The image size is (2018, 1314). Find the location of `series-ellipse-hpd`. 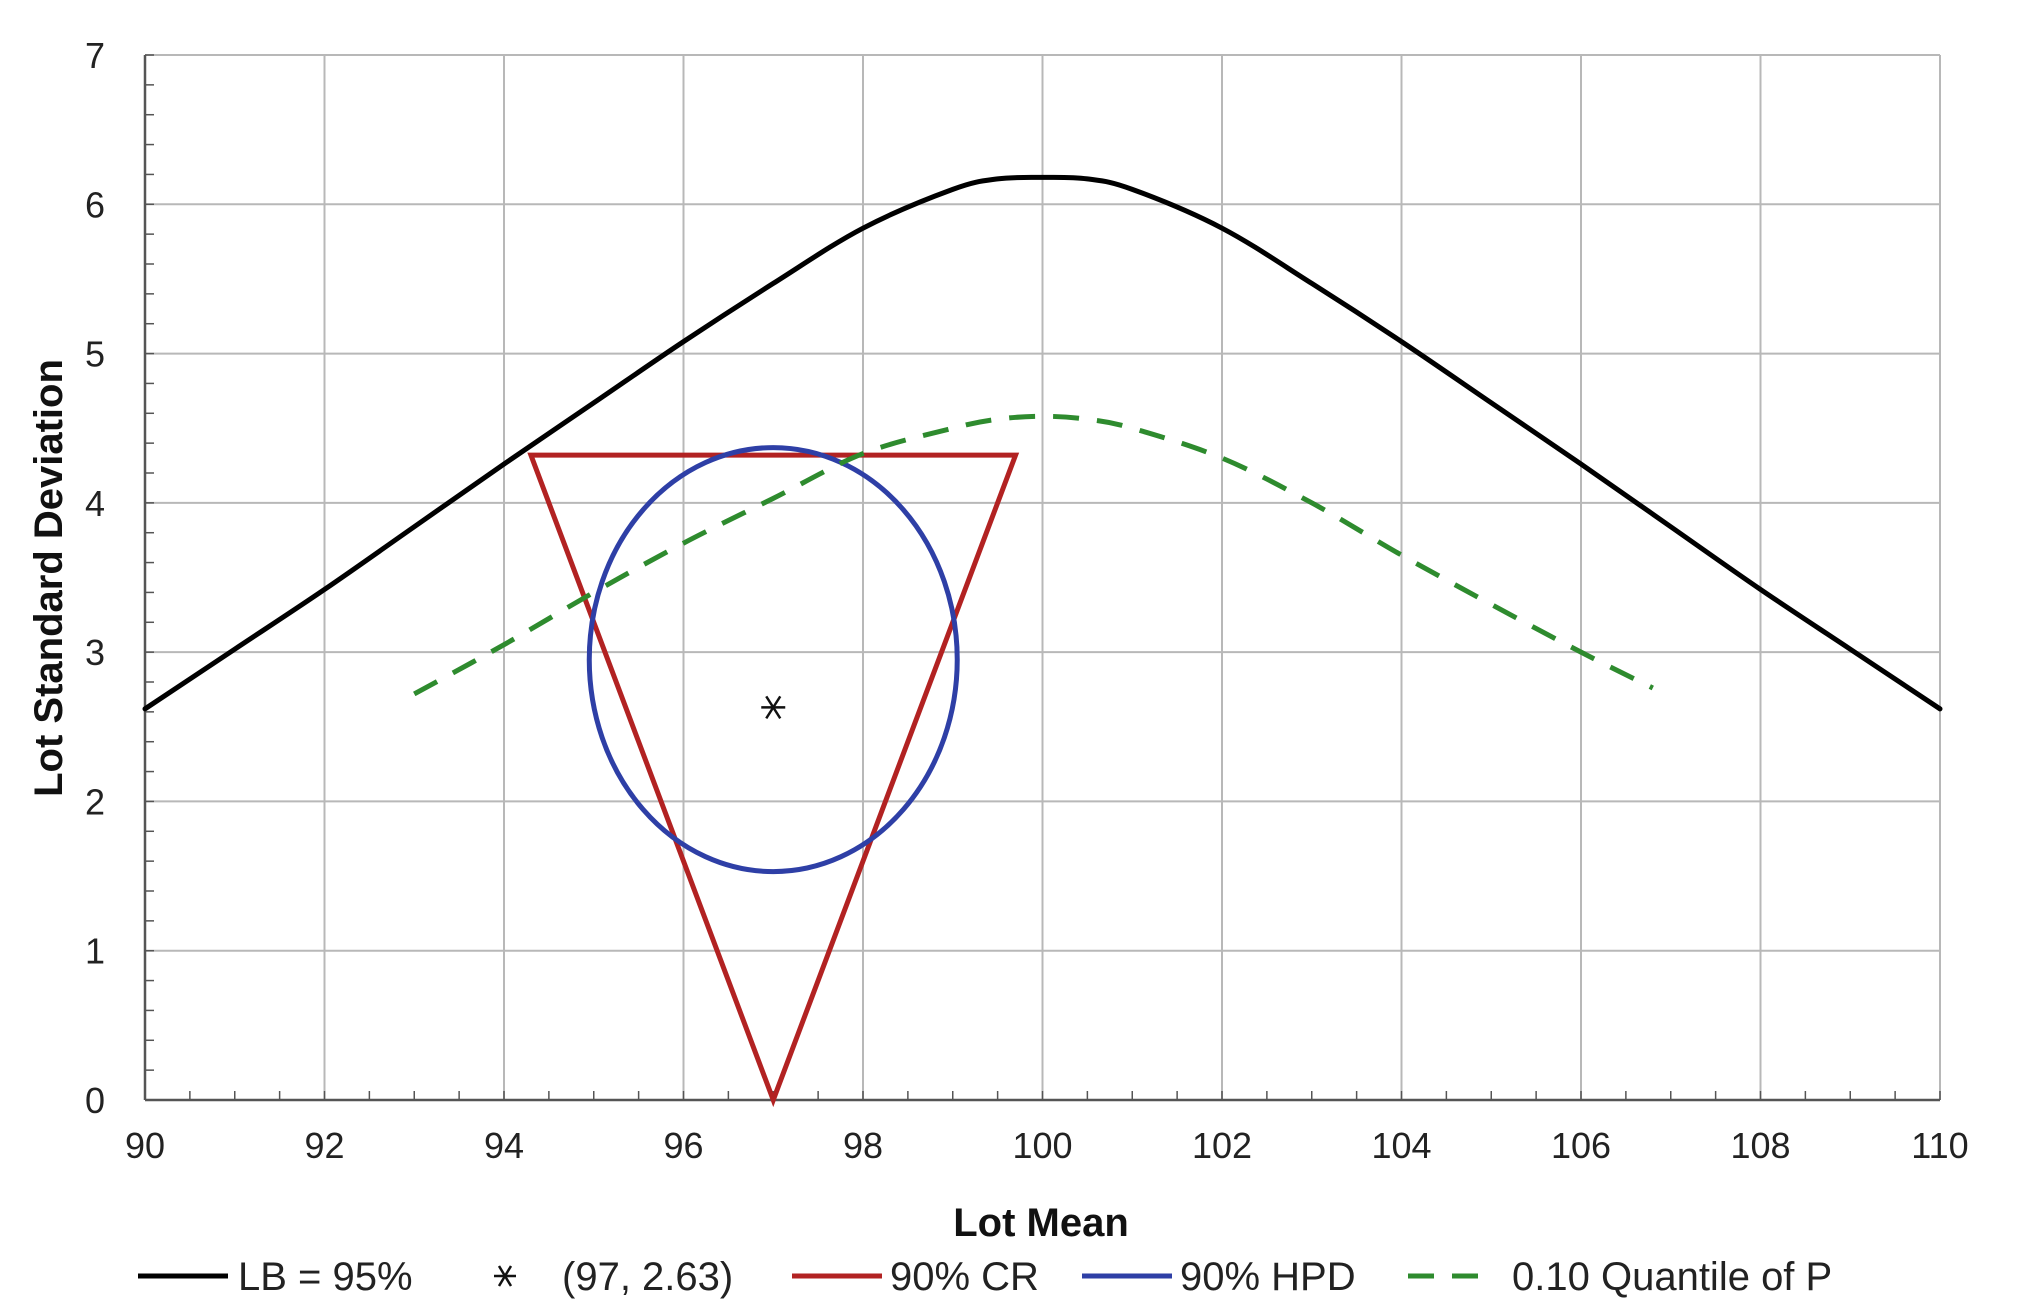

series-ellipse-hpd is located at coordinates (773, 660).